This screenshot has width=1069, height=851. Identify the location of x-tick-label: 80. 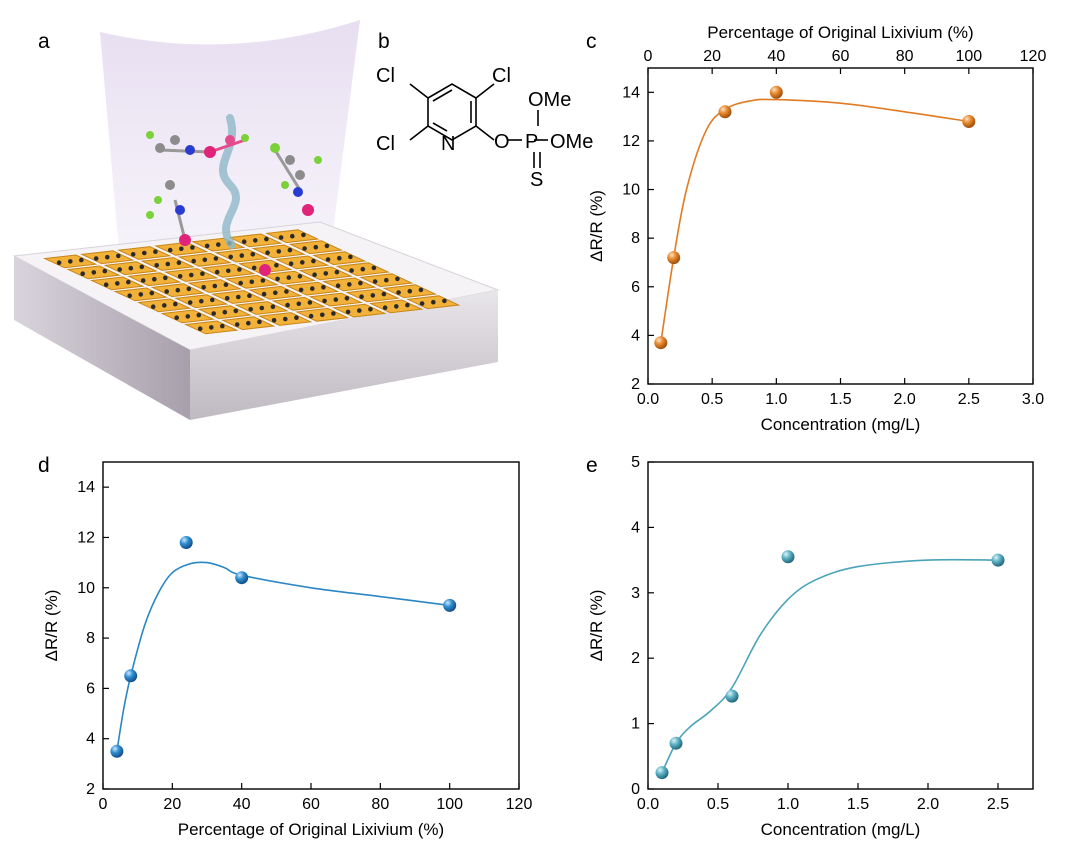
(380, 804).